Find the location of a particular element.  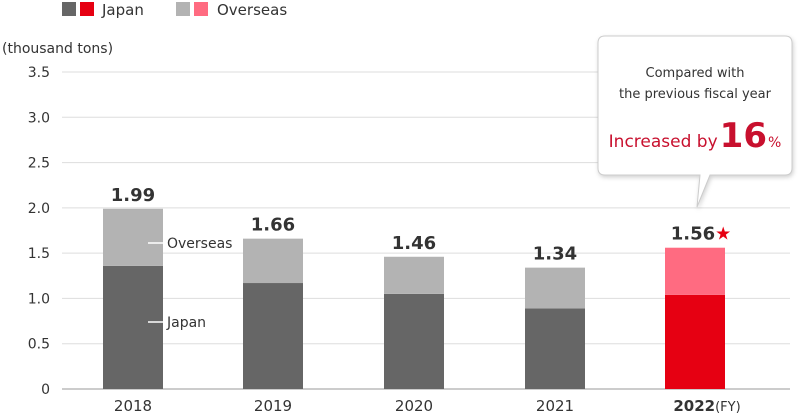

y-tick-label: 2.0 is located at coordinates (39, 209).